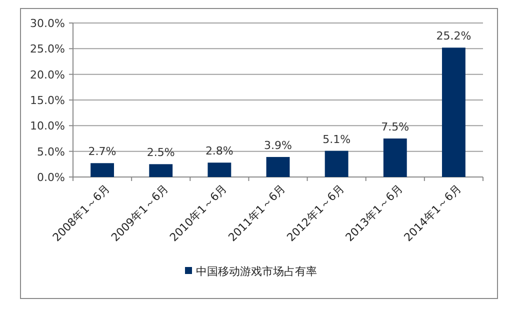  Describe the element at coordinates (51, 177) in the screenshot. I see `y-tick-label: 0.0%` at that location.